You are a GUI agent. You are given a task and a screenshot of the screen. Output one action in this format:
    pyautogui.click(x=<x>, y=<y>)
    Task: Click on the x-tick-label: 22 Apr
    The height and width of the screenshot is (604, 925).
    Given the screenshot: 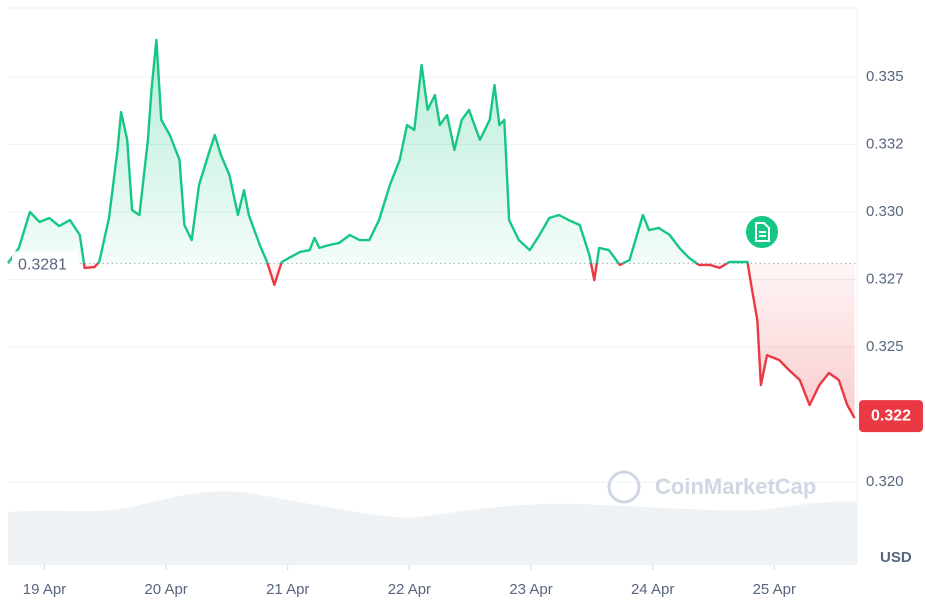 What is the action you would take?
    pyautogui.click(x=409, y=589)
    